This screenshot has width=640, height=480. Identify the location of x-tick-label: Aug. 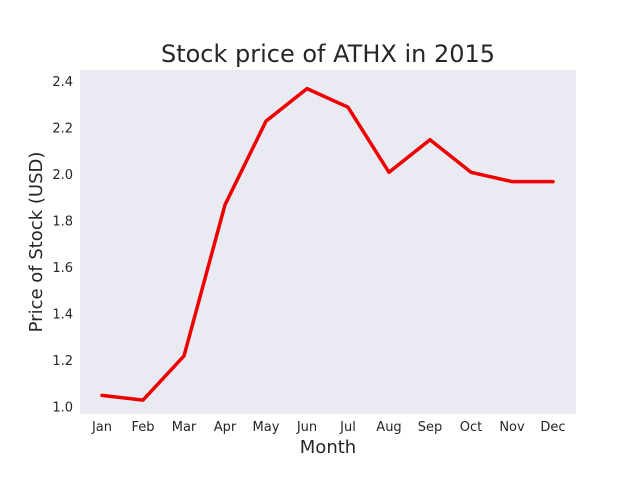
(388, 427).